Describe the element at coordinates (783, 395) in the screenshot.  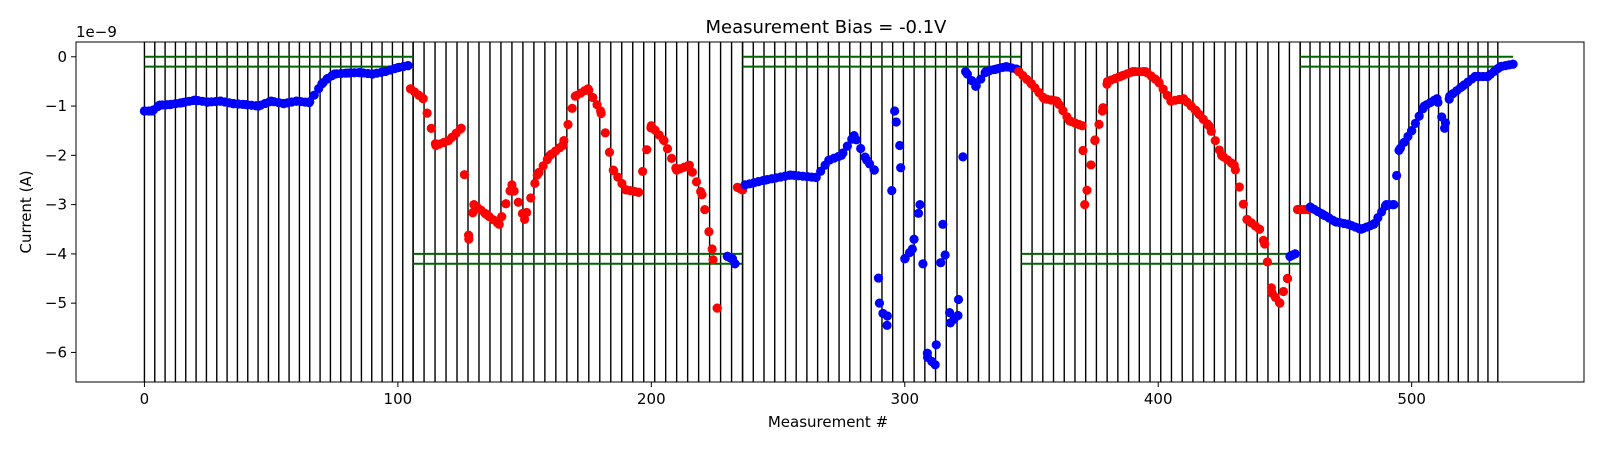
I see `x-axis: 0 100 200 300 400 500` at that location.